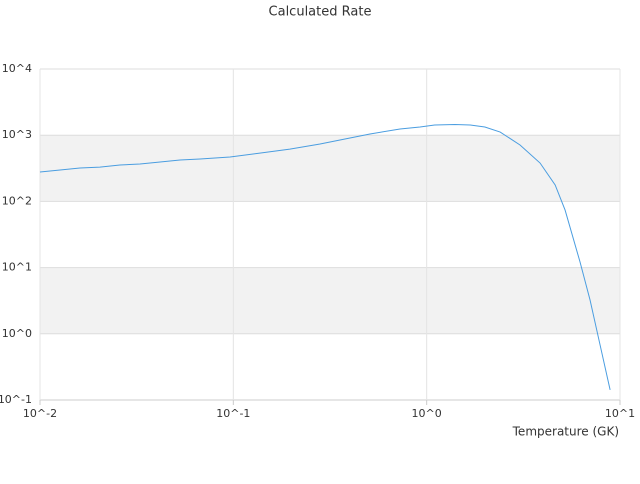 This screenshot has height=484, width=640. Describe the element at coordinates (565, 432) in the screenshot. I see `x-axis-label: Temperature (GK)` at that location.